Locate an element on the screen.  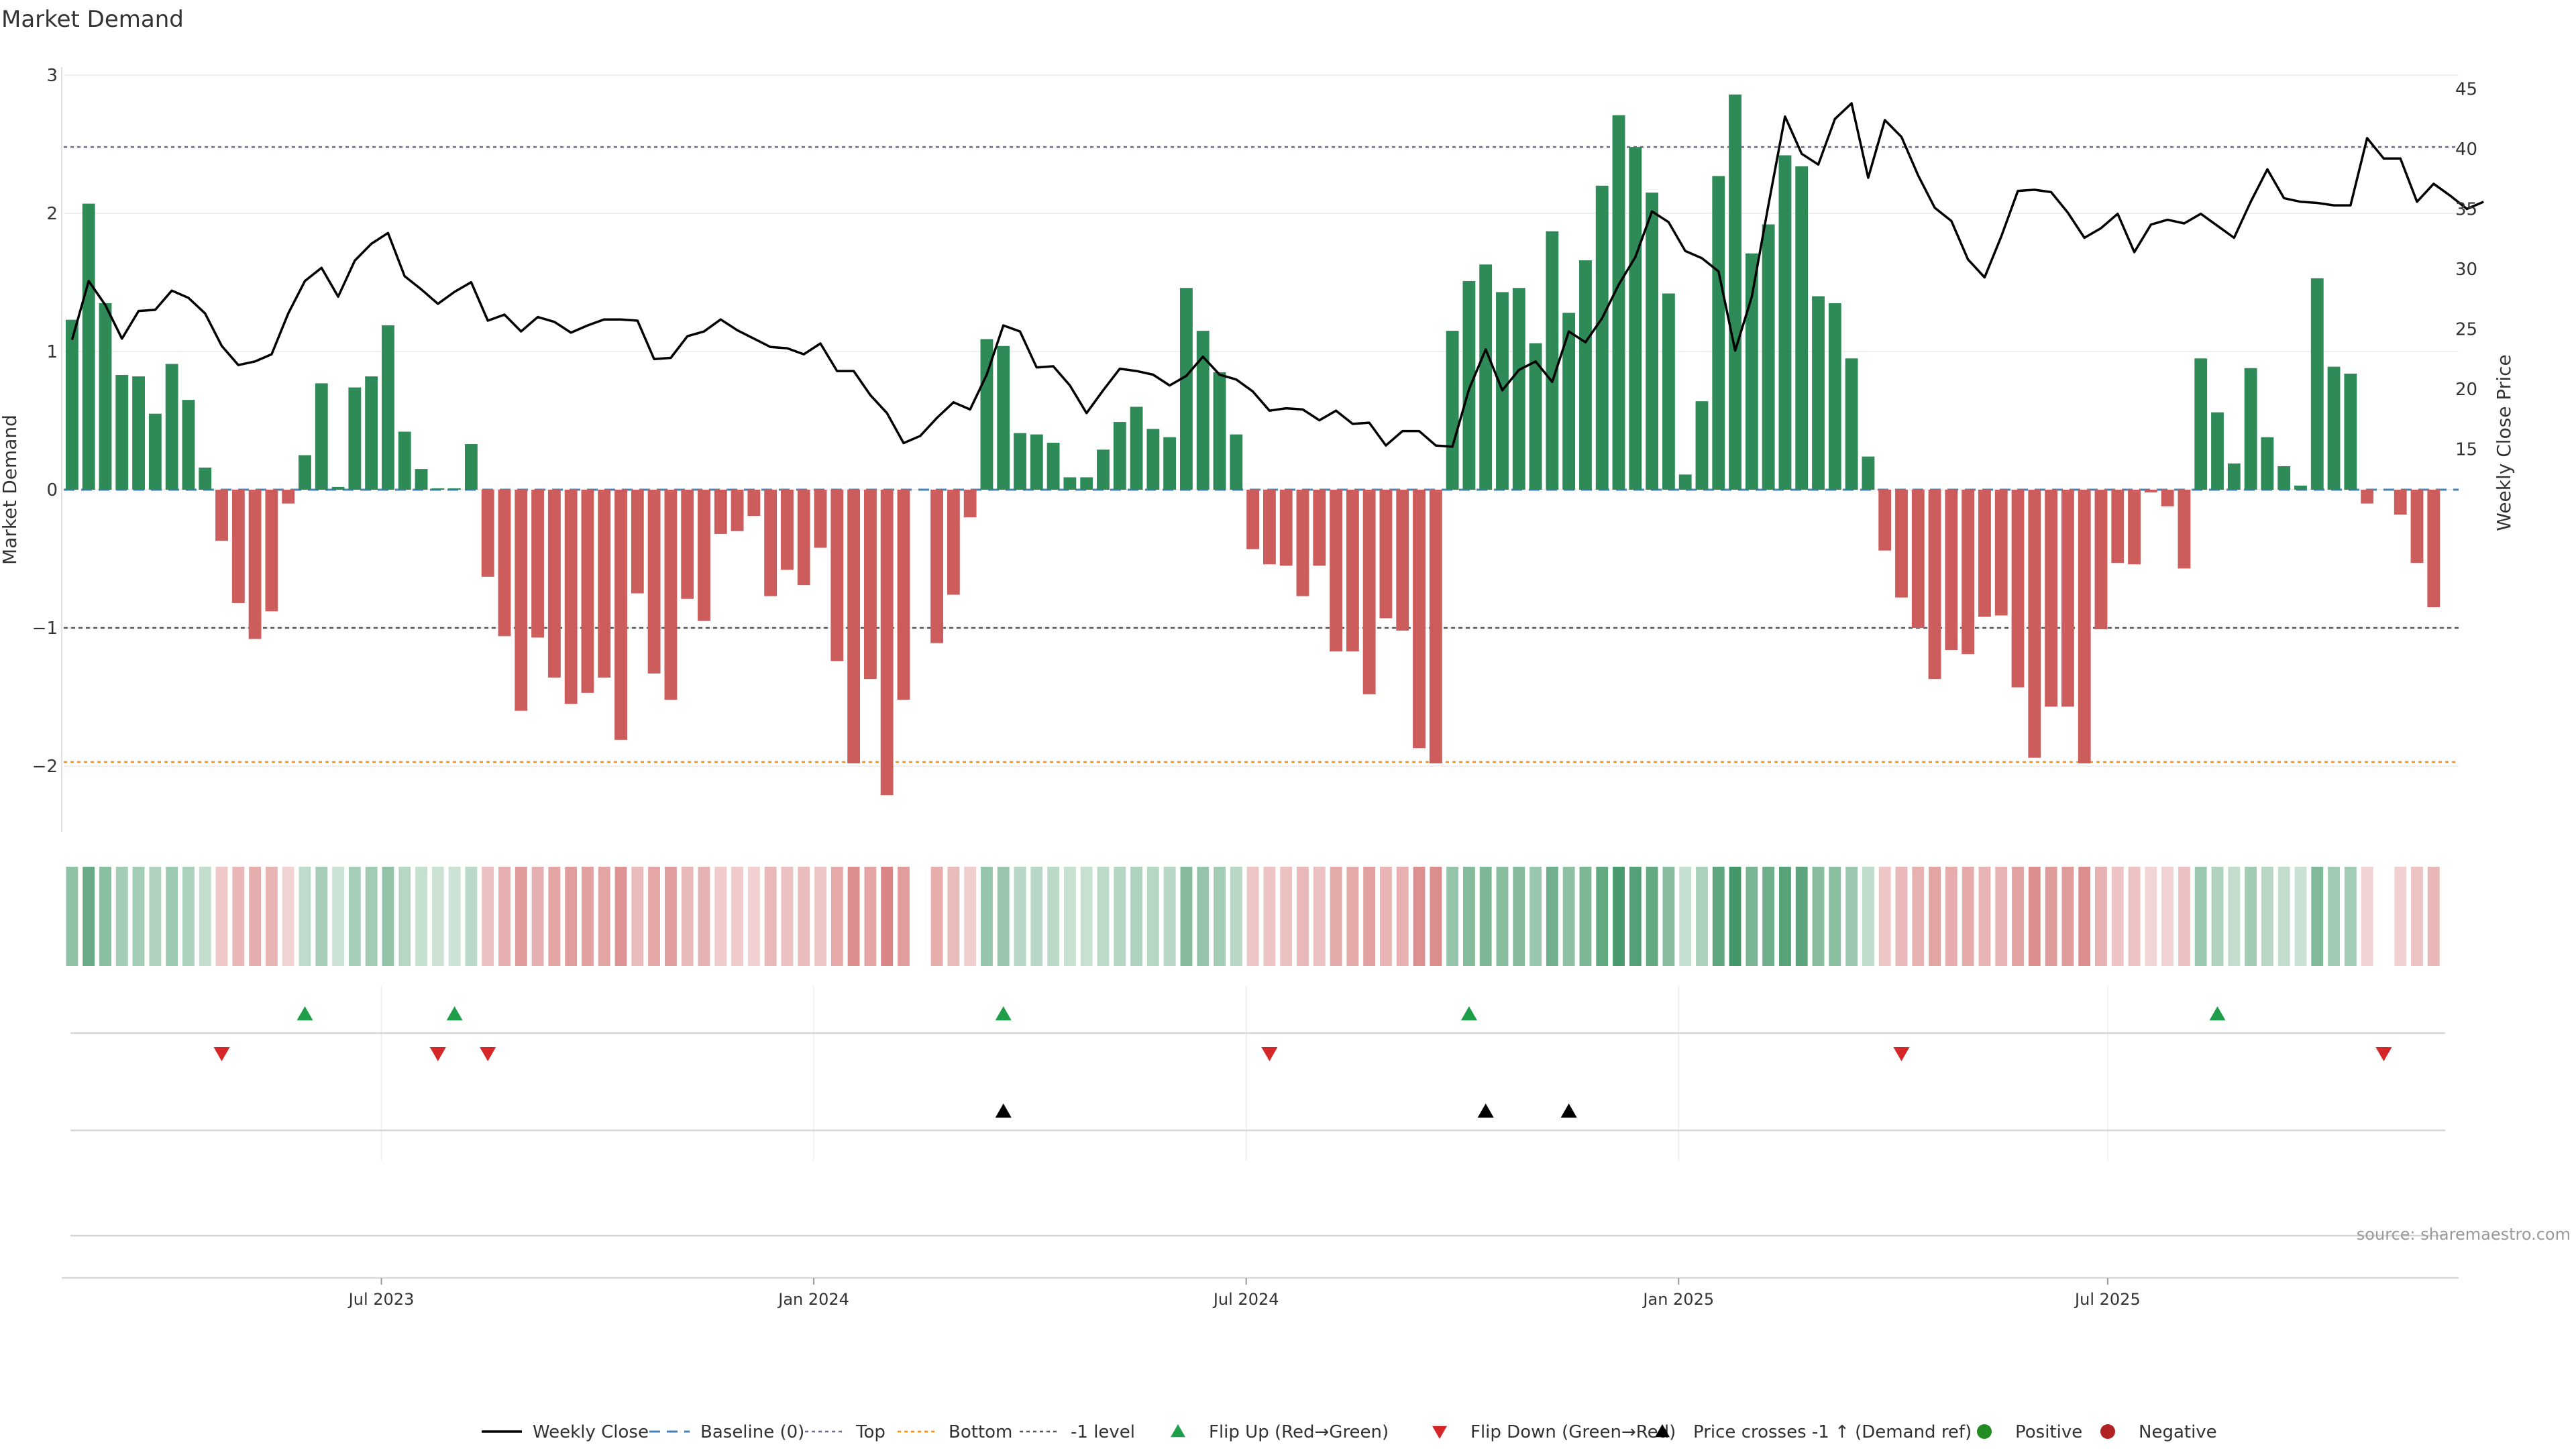
x-tick-label: Jul 2025 is located at coordinates (2107, 1299).